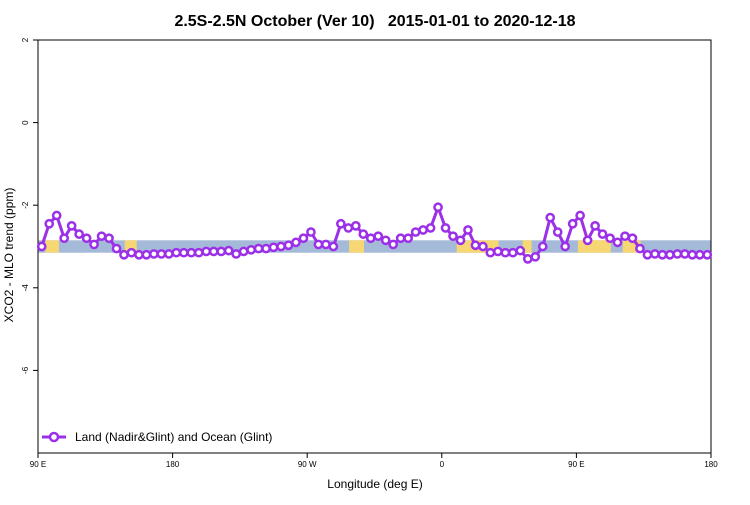 Image resolution: width=750 pixels, height=505 pixels. What do you see at coordinates (442, 464) in the screenshot?
I see `x-tick-label: 0` at bounding box center [442, 464].